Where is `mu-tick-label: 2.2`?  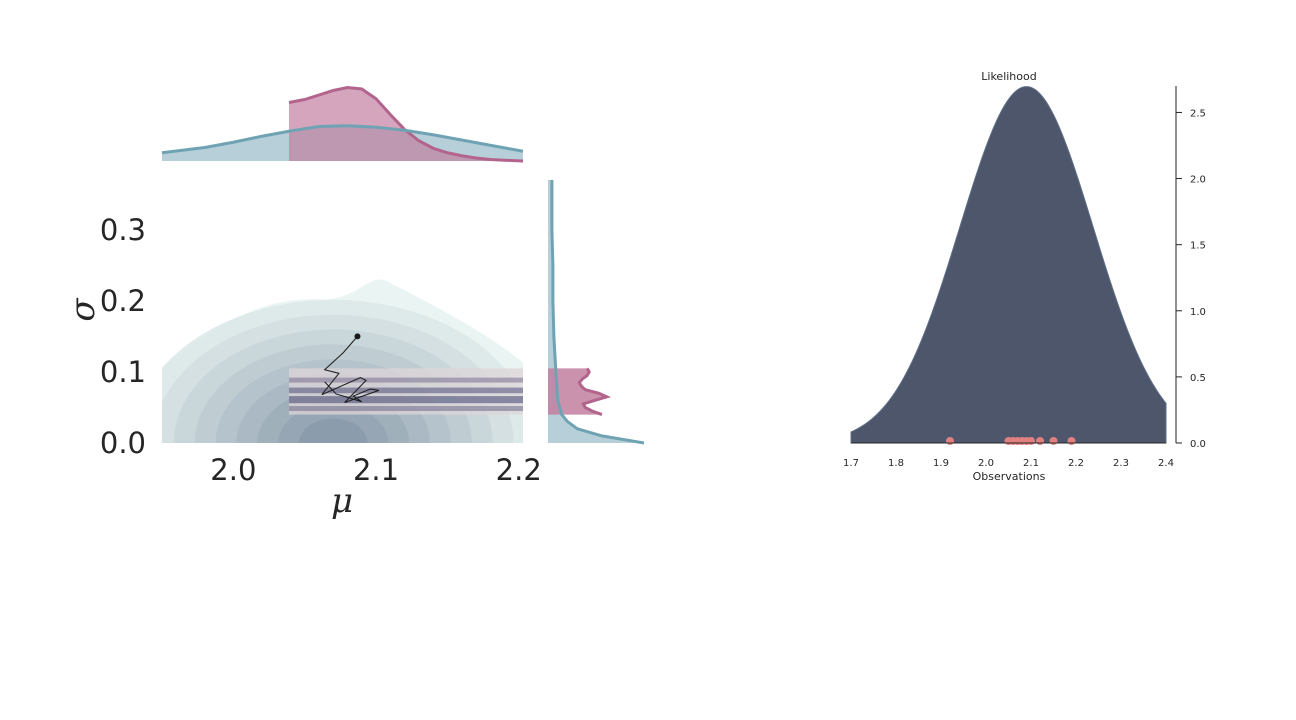
mu-tick-label: 2.2 is located at coordinates (519, 470).